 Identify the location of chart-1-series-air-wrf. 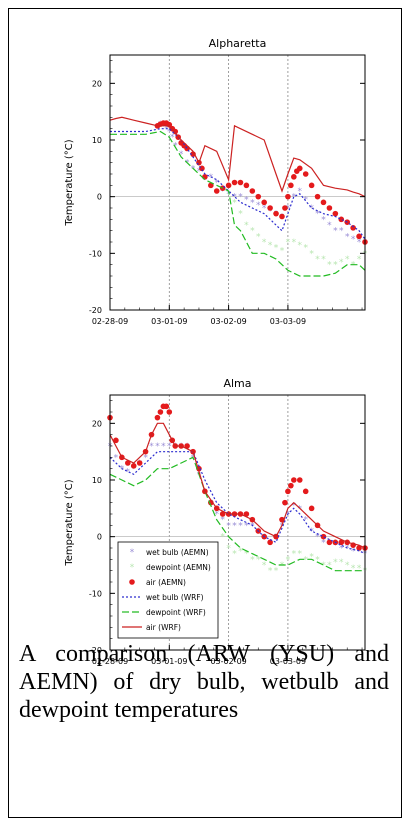
(237, 157).